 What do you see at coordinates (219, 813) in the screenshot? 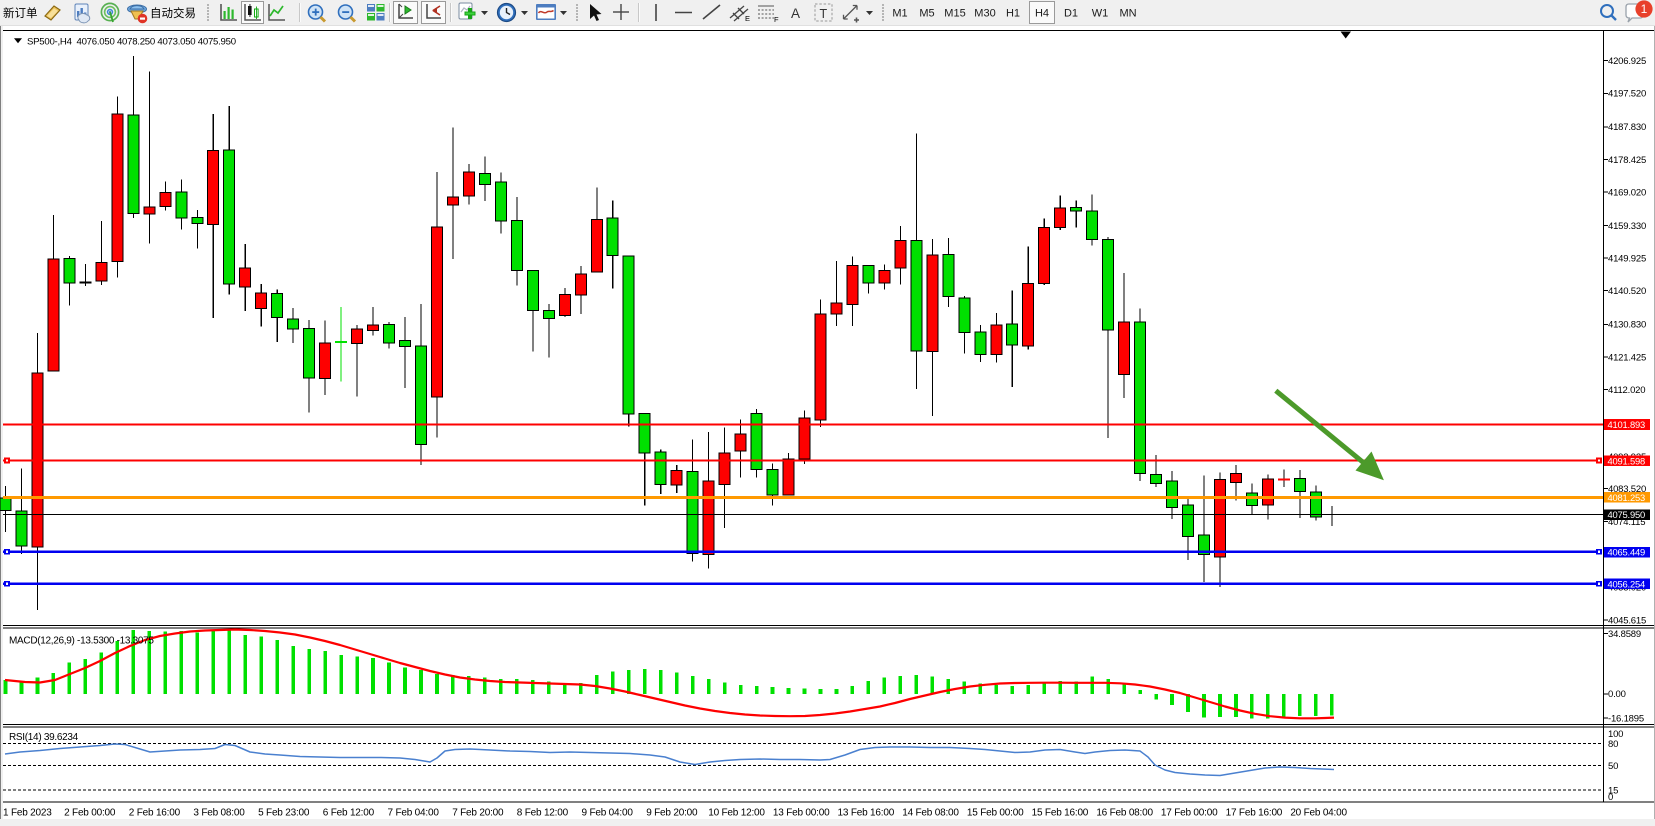
I see `svg-text: 3 Feb 08:00` at bounding box center [219, 813].